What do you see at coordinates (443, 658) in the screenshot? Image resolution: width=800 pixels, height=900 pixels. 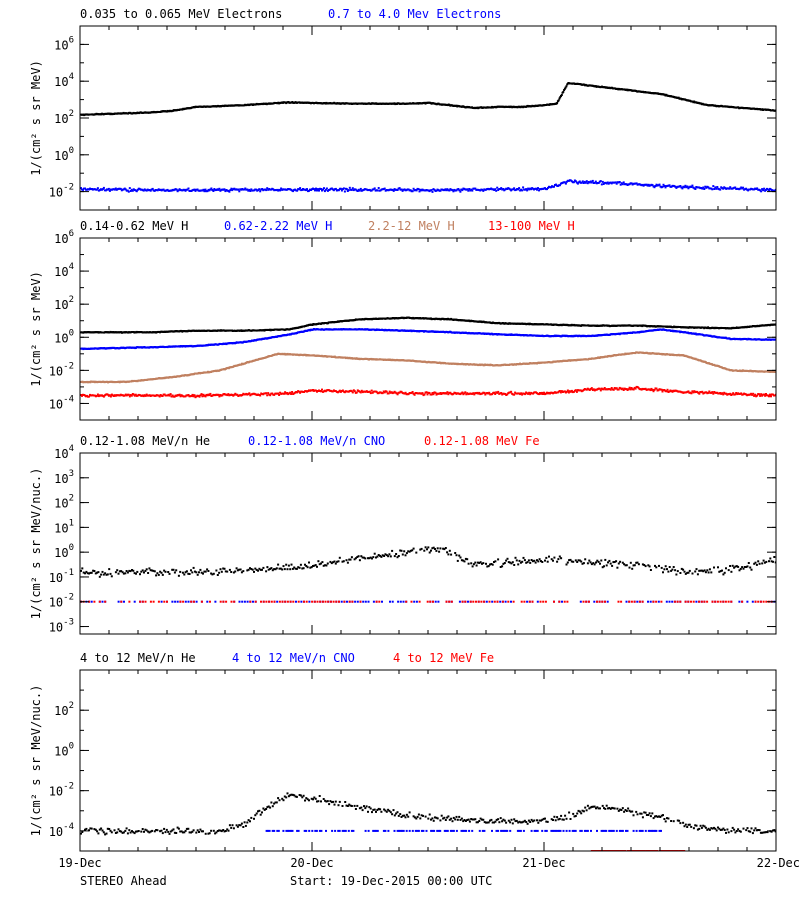 I see `legend-entry: 4 to 12 MeV Fe` at bounding box center [443, 658].